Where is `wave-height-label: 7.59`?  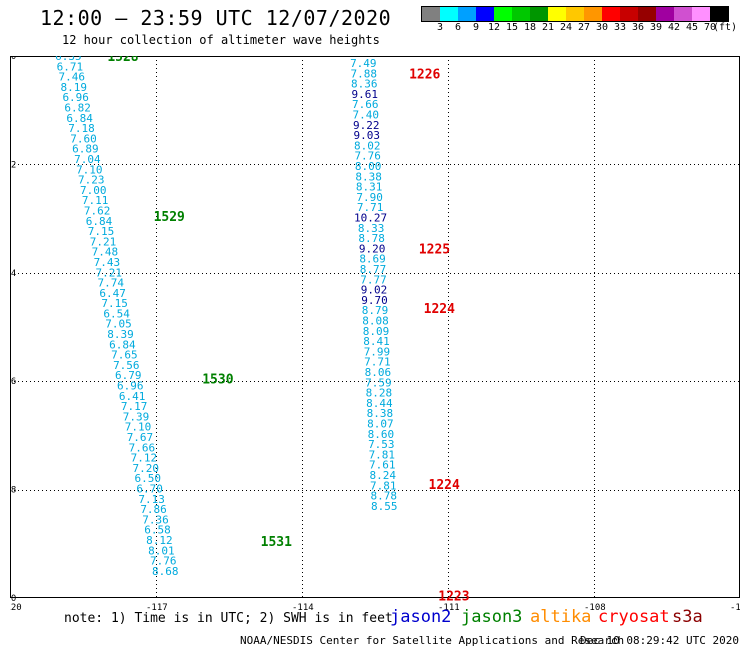
wave-height-label: 7.59 is located at coordinates (378, 382).